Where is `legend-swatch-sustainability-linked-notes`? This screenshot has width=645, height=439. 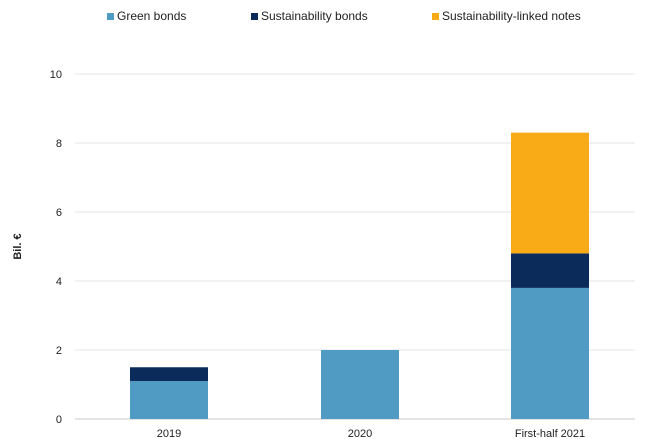 legend-swatch-sustainability-linked-notes is located at coordinates (435, 16).